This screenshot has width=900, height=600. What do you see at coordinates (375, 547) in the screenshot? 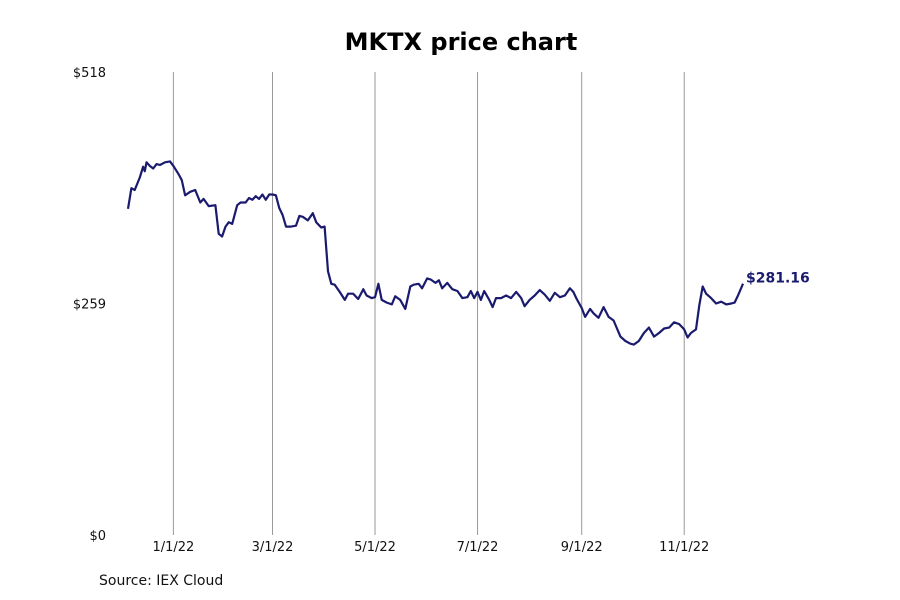
I see `x-tick-label: 5/1/22` at bounding box center [375, 547].